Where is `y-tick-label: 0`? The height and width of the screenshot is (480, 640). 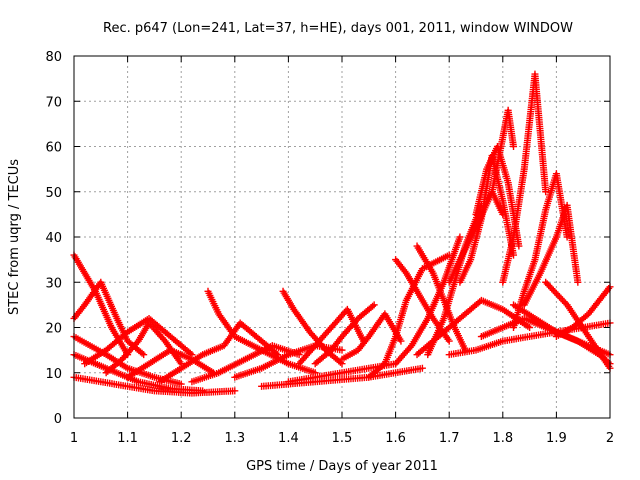 y-tick-label: 0 is located at coordinates (58, 419).